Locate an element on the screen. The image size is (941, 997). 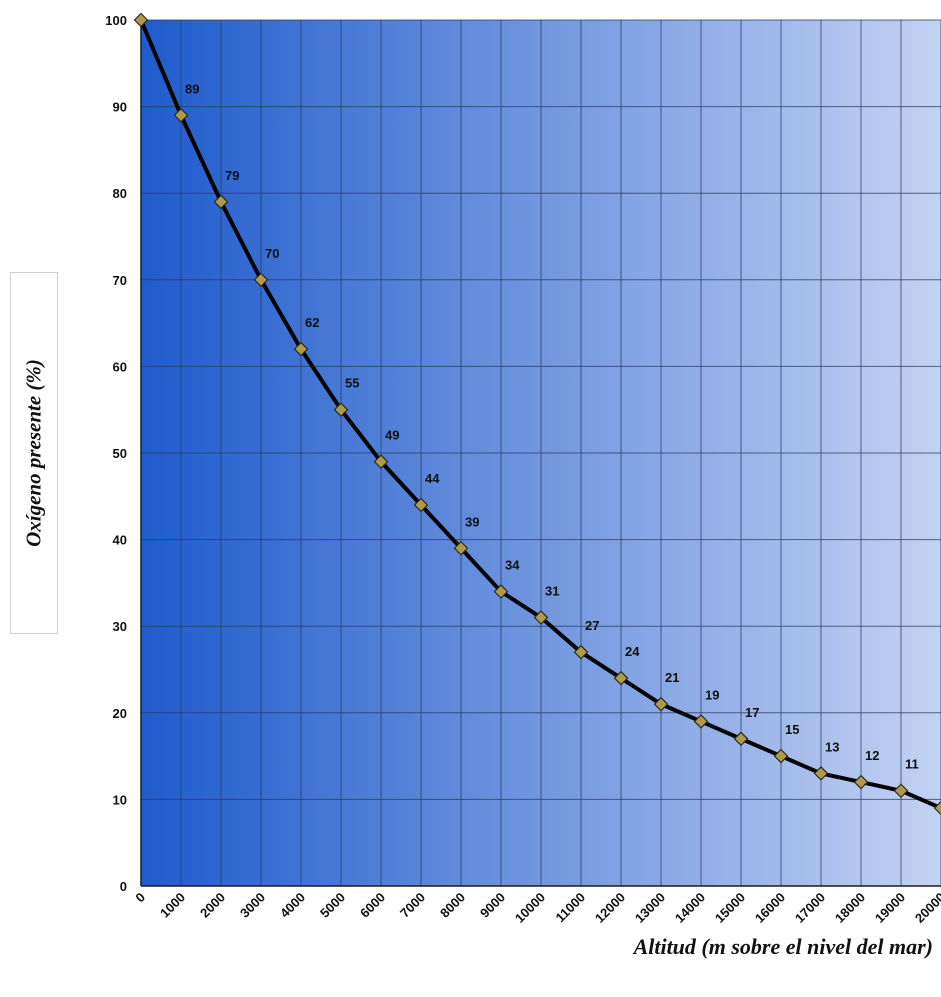
y-axis-ticks: 0 10 20 30 40 50 60 70 80 90 100 is located at coordinates (116, 453).